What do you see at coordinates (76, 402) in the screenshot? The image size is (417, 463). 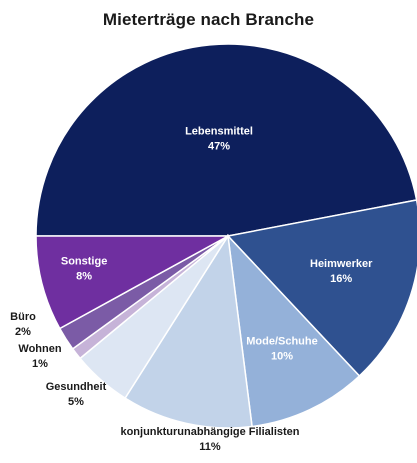 I see `slice-value-gesundheit: 5%` at bounding box center [76, 402].